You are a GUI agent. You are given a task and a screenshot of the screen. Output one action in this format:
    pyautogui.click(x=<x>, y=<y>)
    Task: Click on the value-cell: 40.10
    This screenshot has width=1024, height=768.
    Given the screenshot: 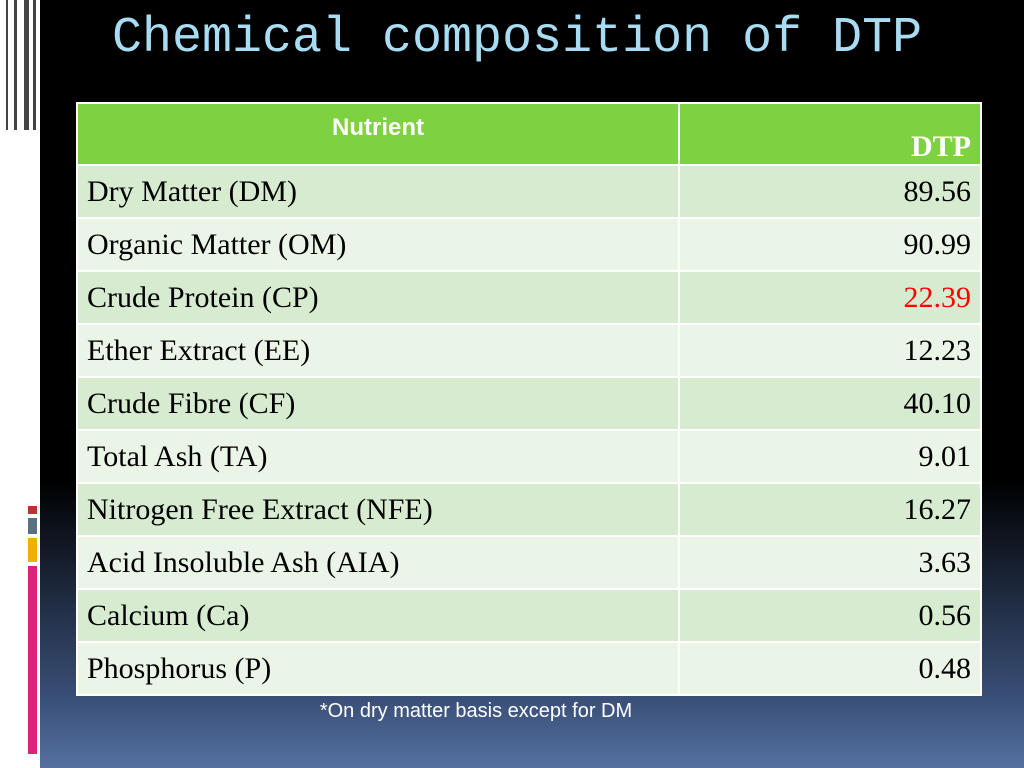 What is the action you would take?
    pyautogui.click(x=830, y=403)
    